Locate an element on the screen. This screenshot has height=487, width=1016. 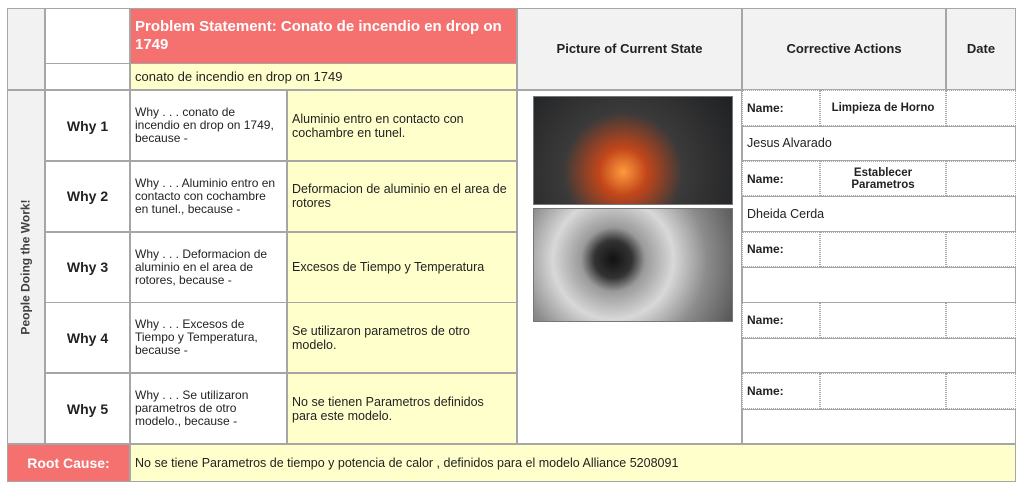
why-label: Why 1 is located at coordinates (87, 125).